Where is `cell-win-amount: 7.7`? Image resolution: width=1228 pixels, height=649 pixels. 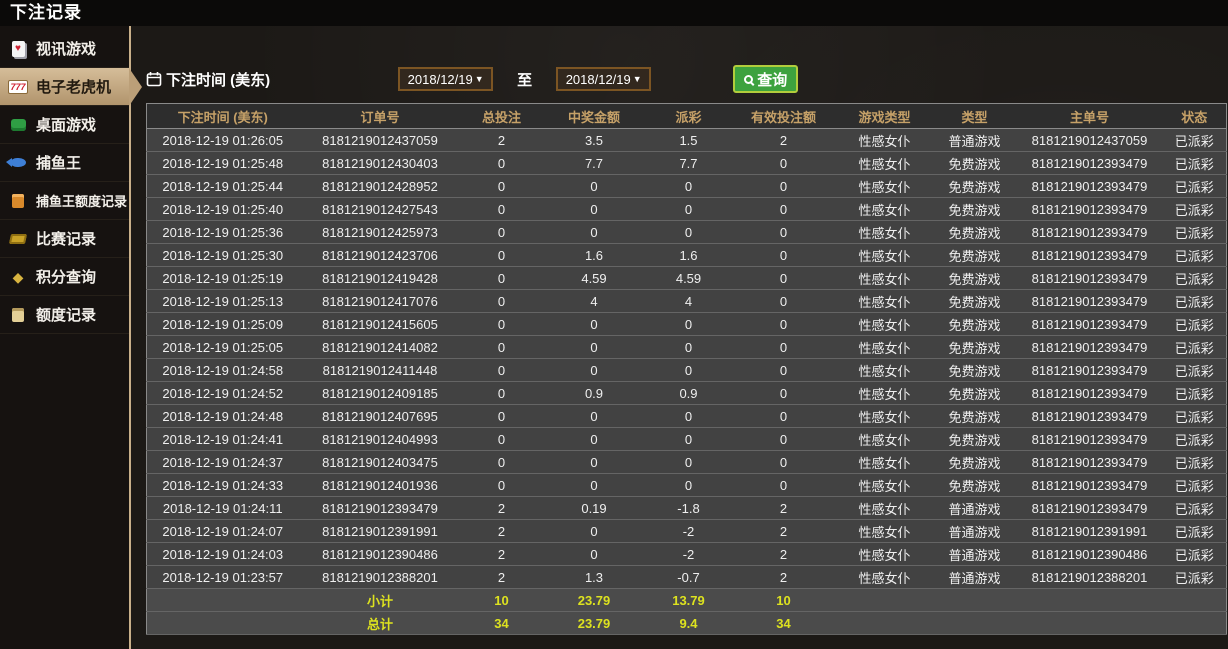 cell-win-amount: 7.7 is located at coordinates (594, 163).